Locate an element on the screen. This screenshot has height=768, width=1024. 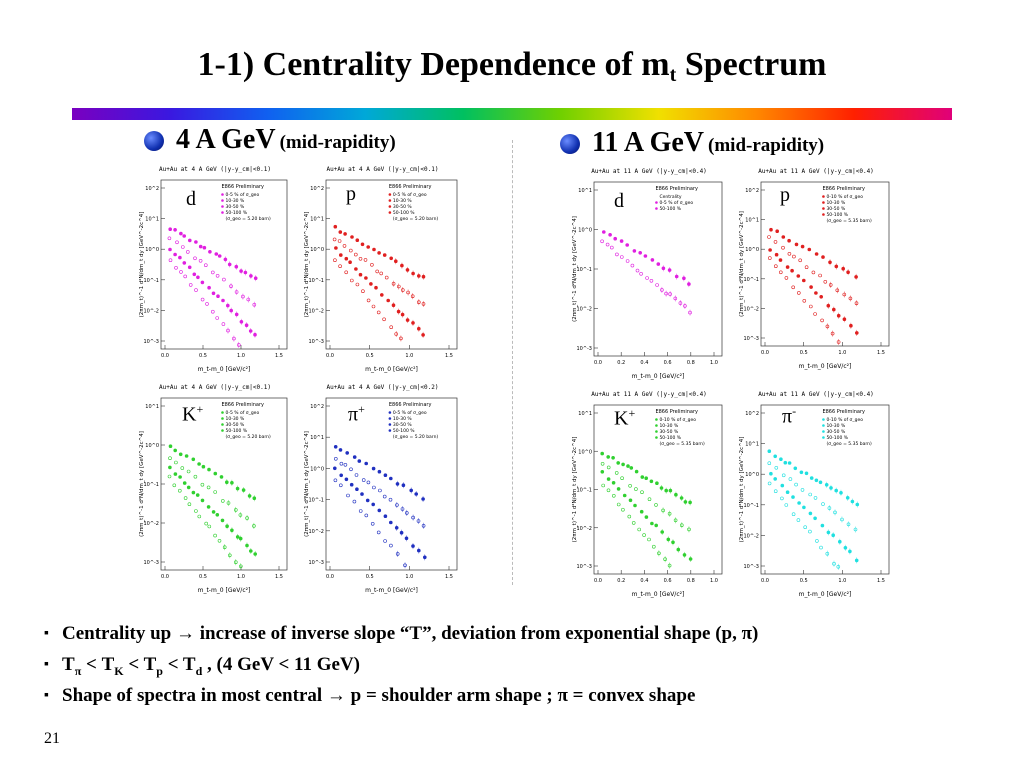
section-qualifier: (mid-rapidity) is located at coordinates (766, 145).